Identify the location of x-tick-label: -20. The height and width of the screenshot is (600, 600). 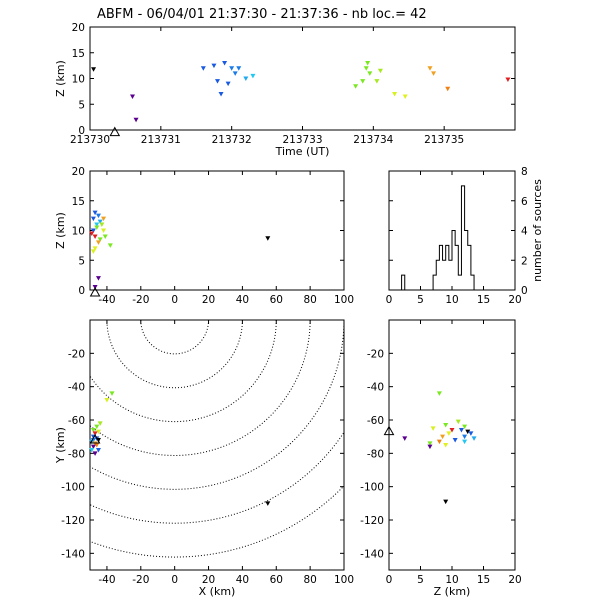
(140, 300).